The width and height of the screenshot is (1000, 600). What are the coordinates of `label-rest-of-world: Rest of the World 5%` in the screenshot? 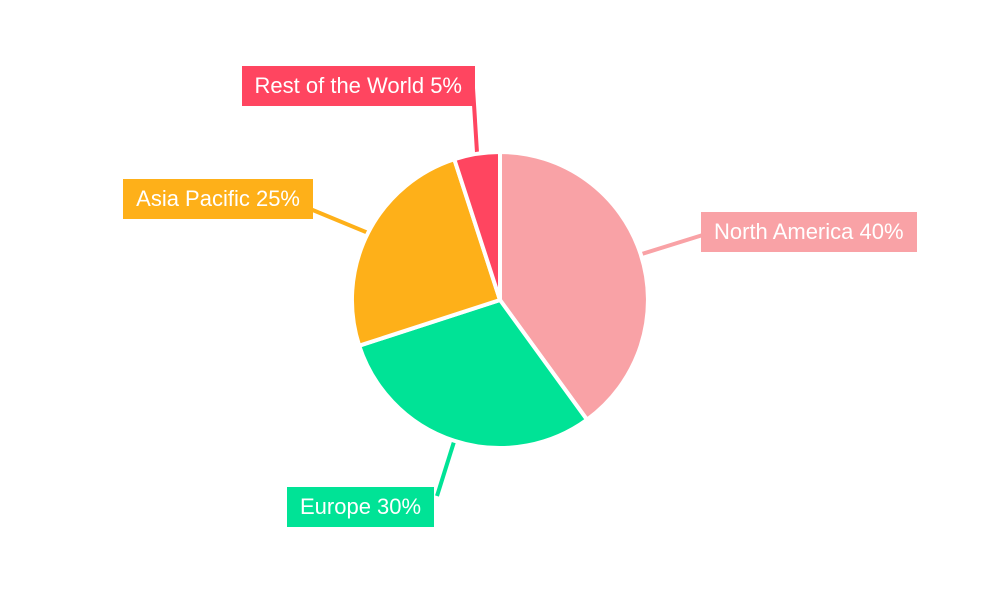 It's located at (358, 86).